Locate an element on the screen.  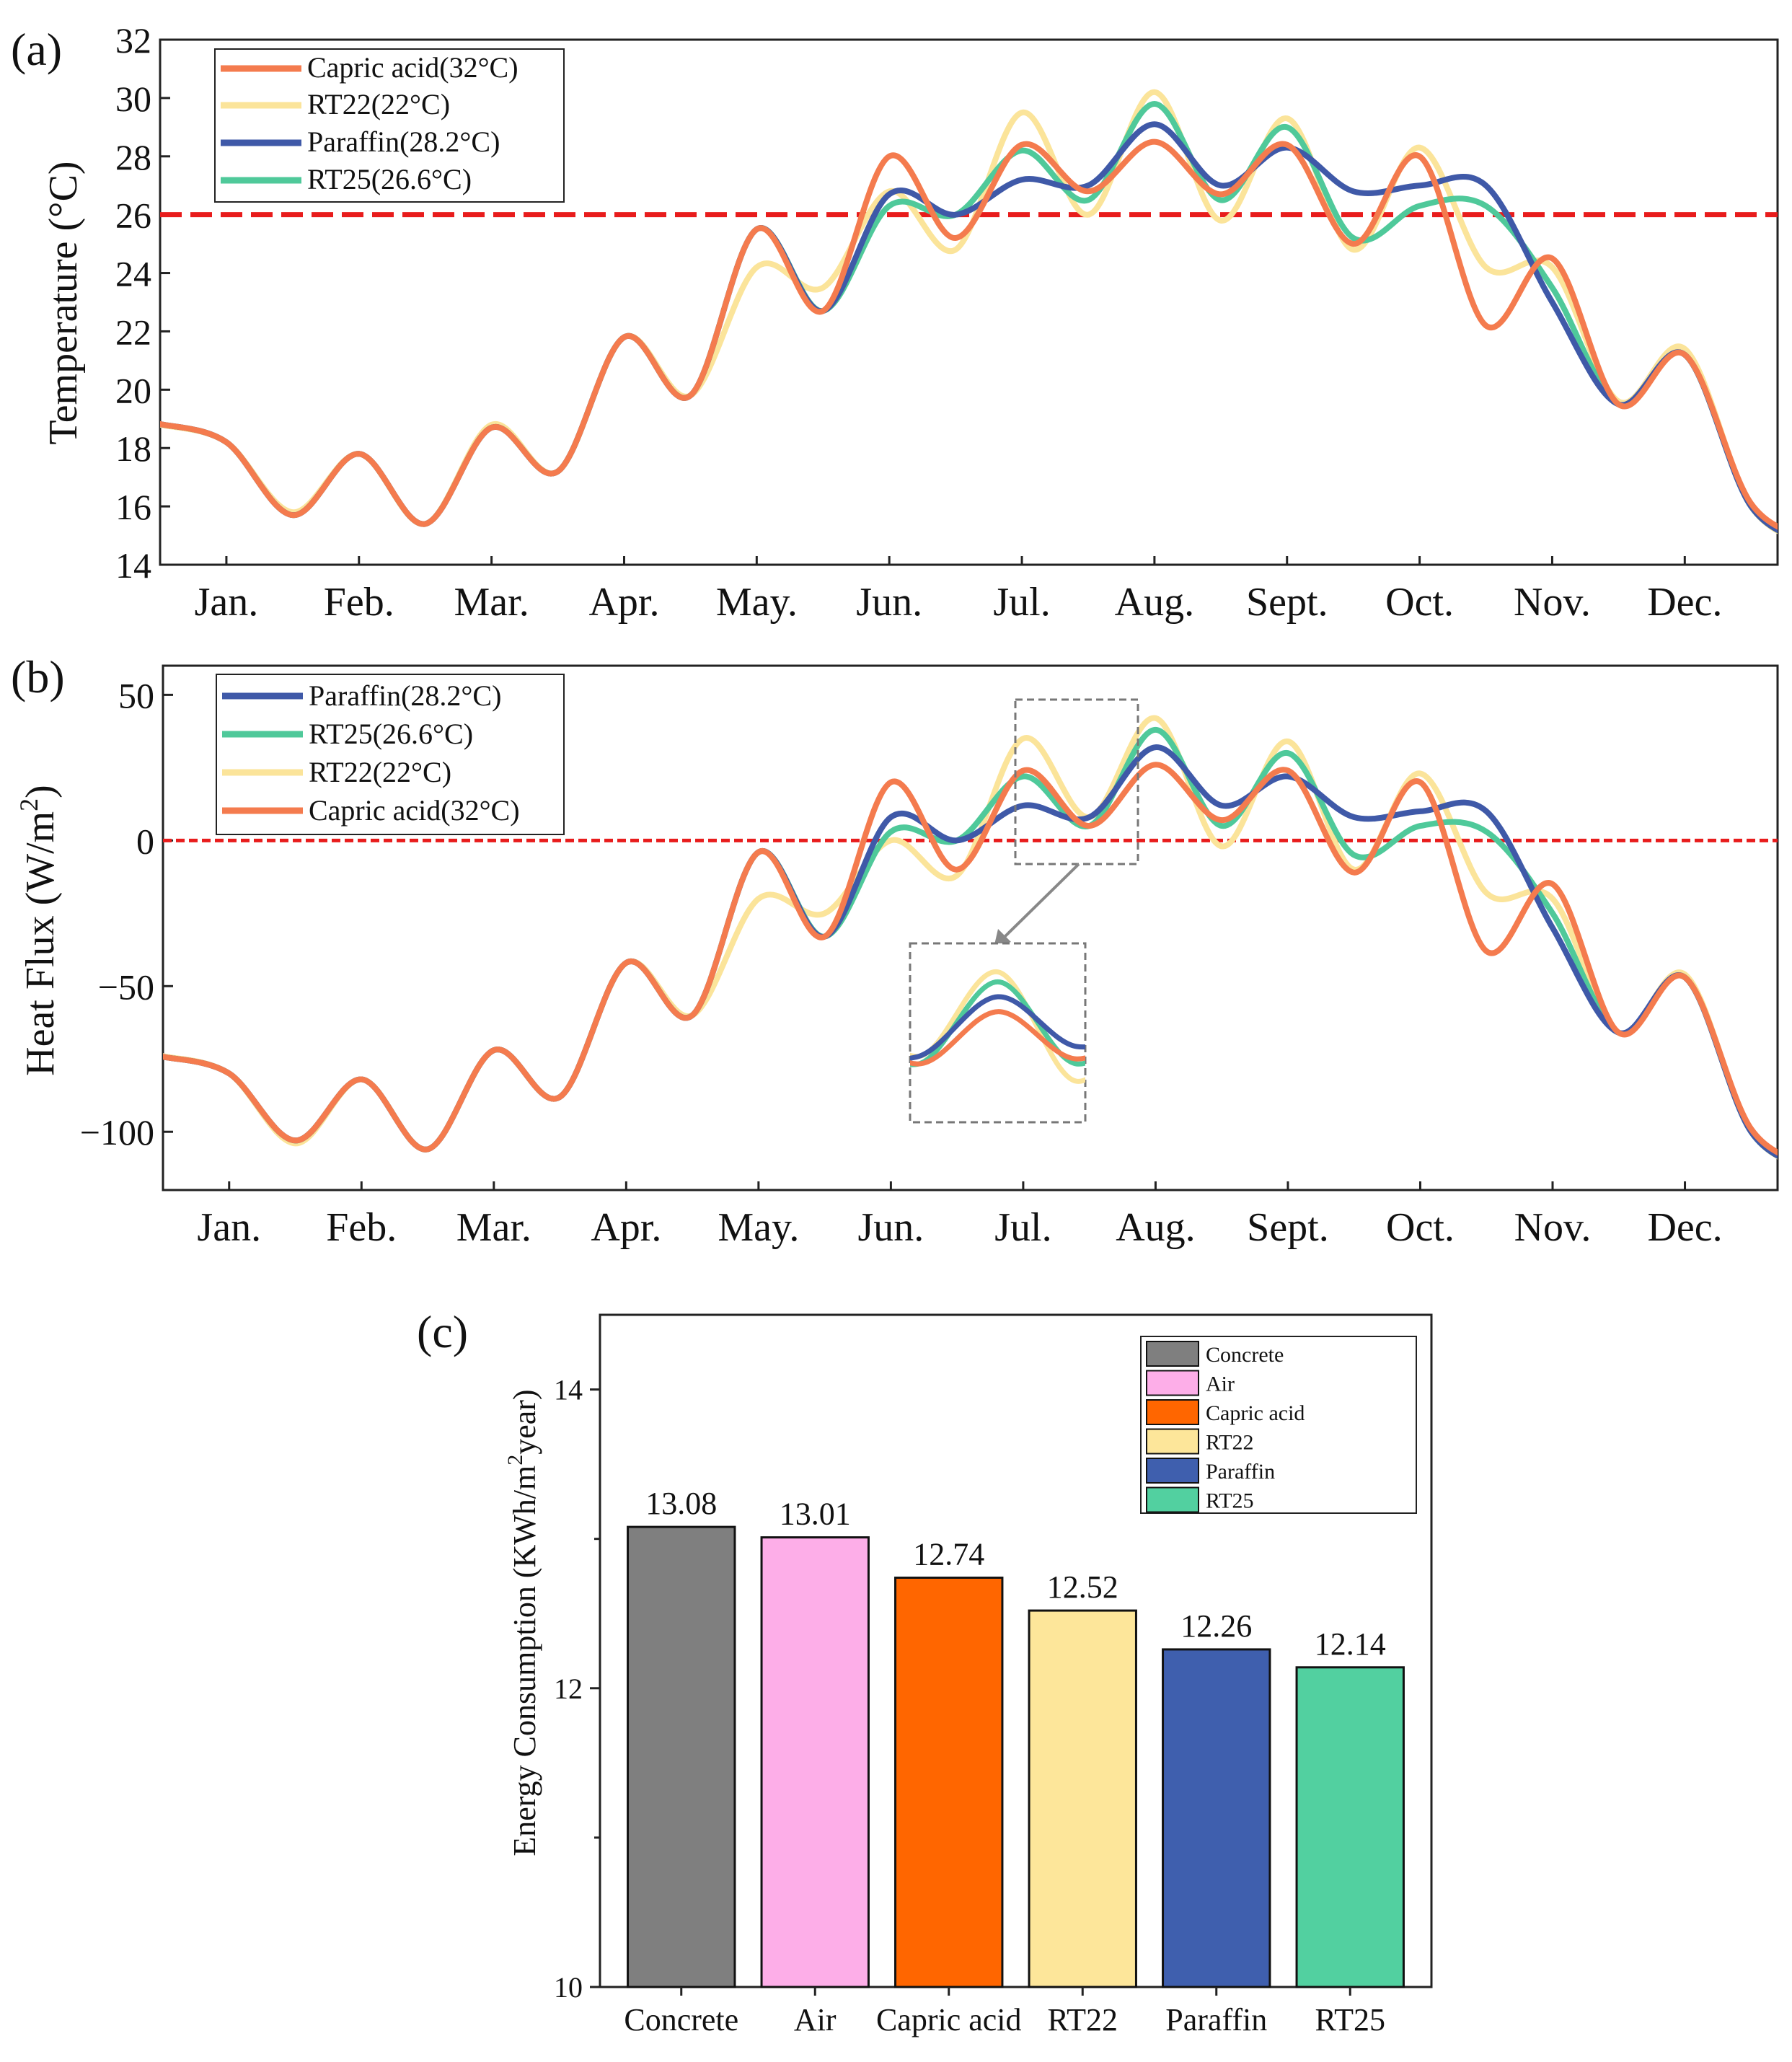
panel-b-zoom-arrow is located at coordinates (1041, 901).